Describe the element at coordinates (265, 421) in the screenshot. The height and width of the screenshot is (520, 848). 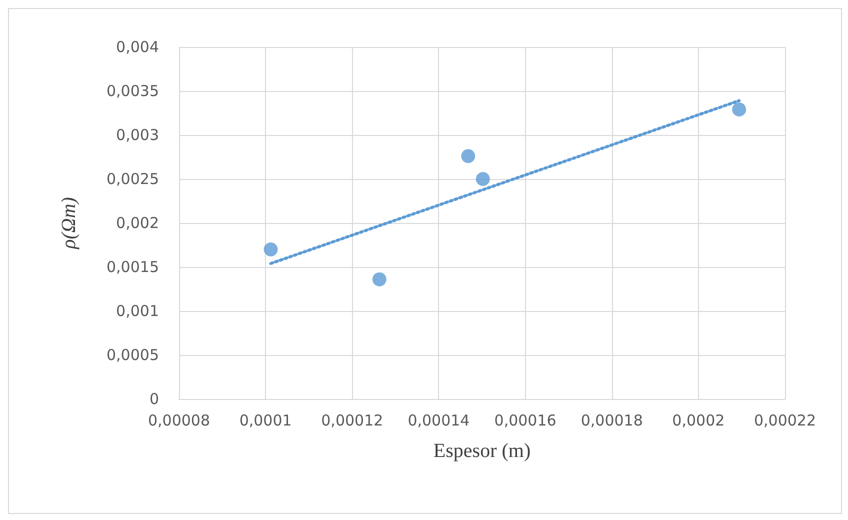
I see `x-tick-label: 0,0001` at that location.